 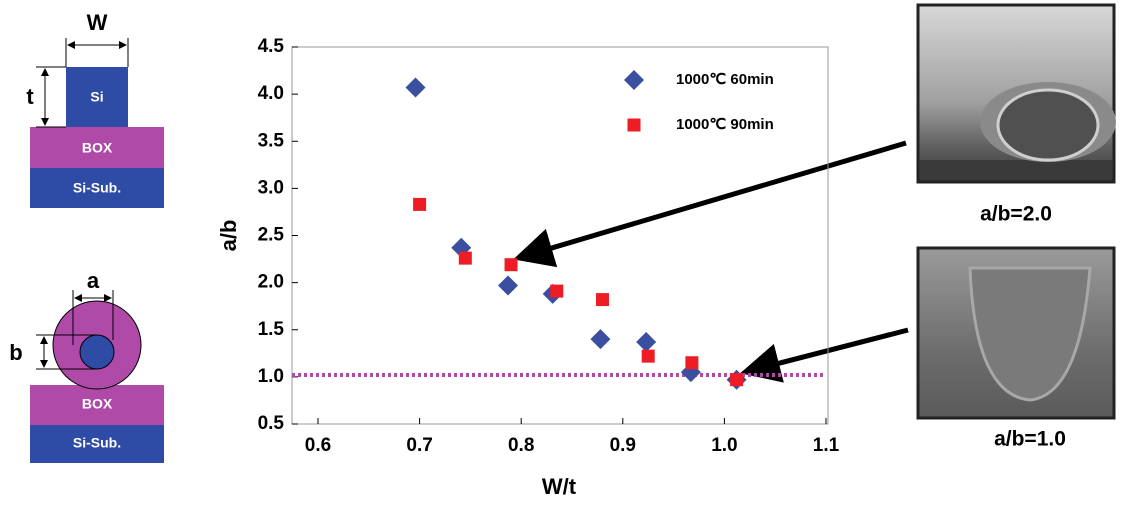 What do you see at coordinates (97, 352) in the screenshot?
I see `si-core` at bounding box center [97, 352].